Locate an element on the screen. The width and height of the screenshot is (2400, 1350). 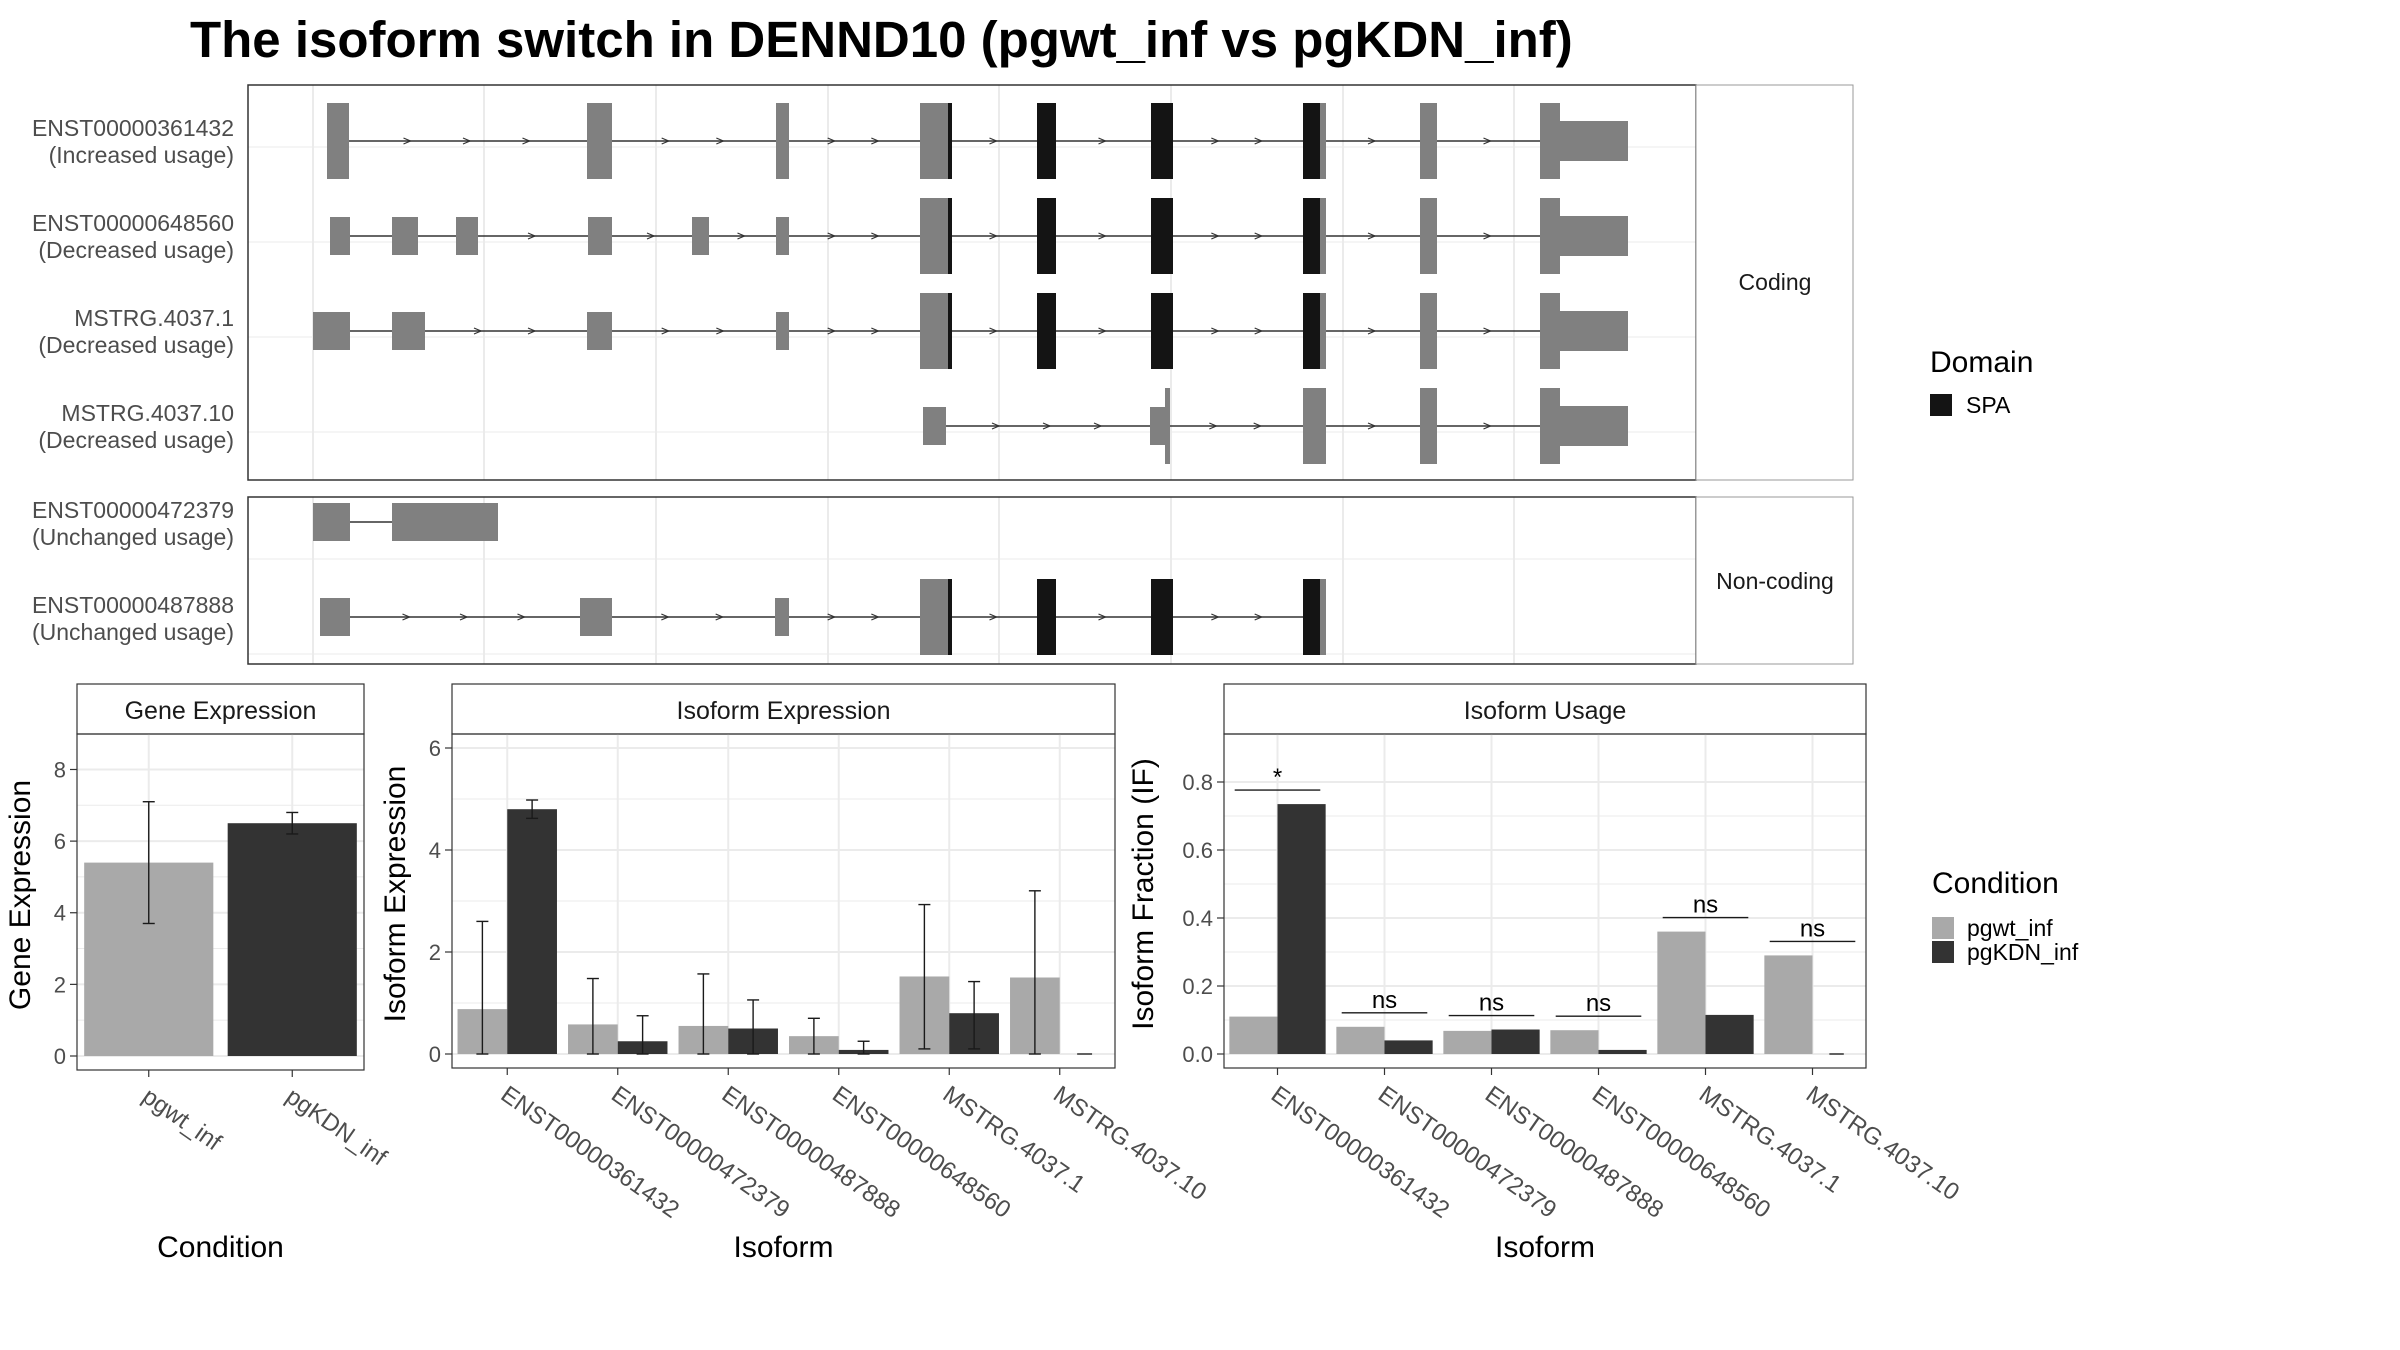
panel-title: Isoform Expression is located at coordinates (784, 711).